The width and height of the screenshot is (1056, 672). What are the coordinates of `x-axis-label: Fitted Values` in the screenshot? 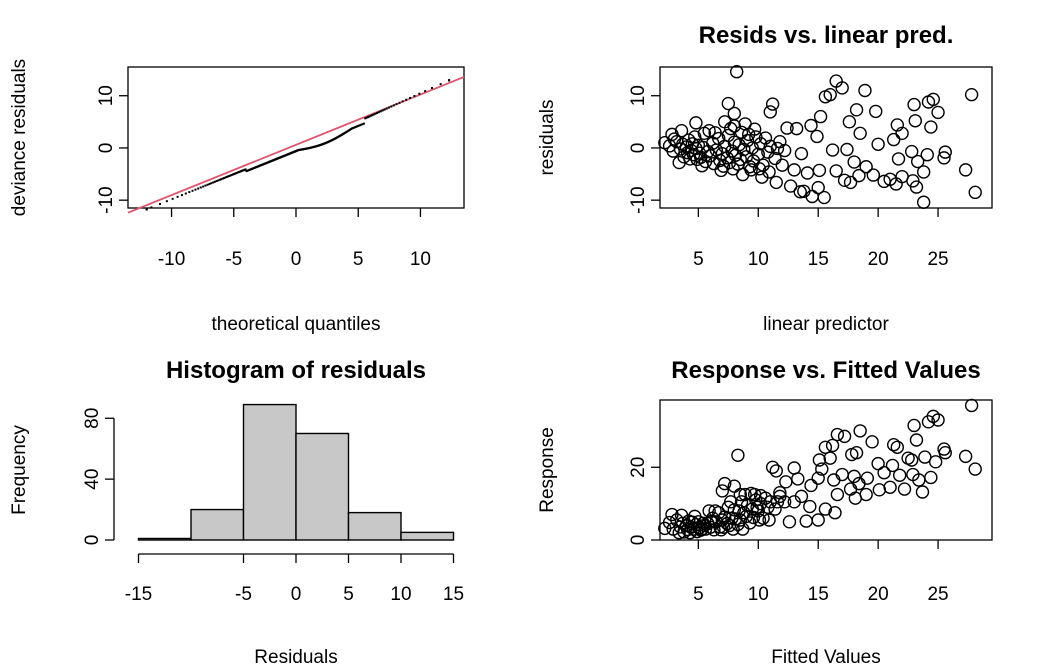 It's located at (825, 657).